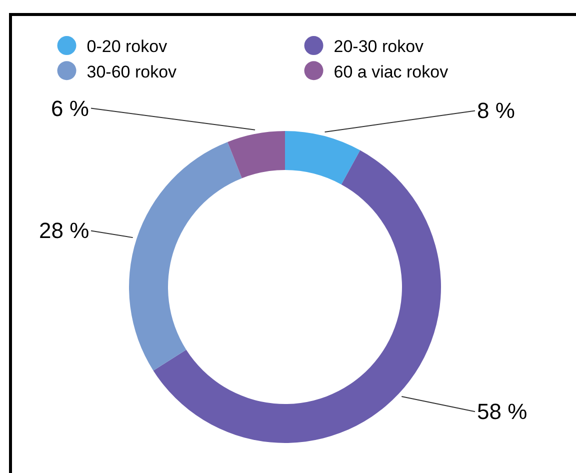 This screenshot has height=473, width=576. What do you see at coordinates (502, 411) in the screenshot?
I see `data-label: 58 %` at bounding box center [502, 411].